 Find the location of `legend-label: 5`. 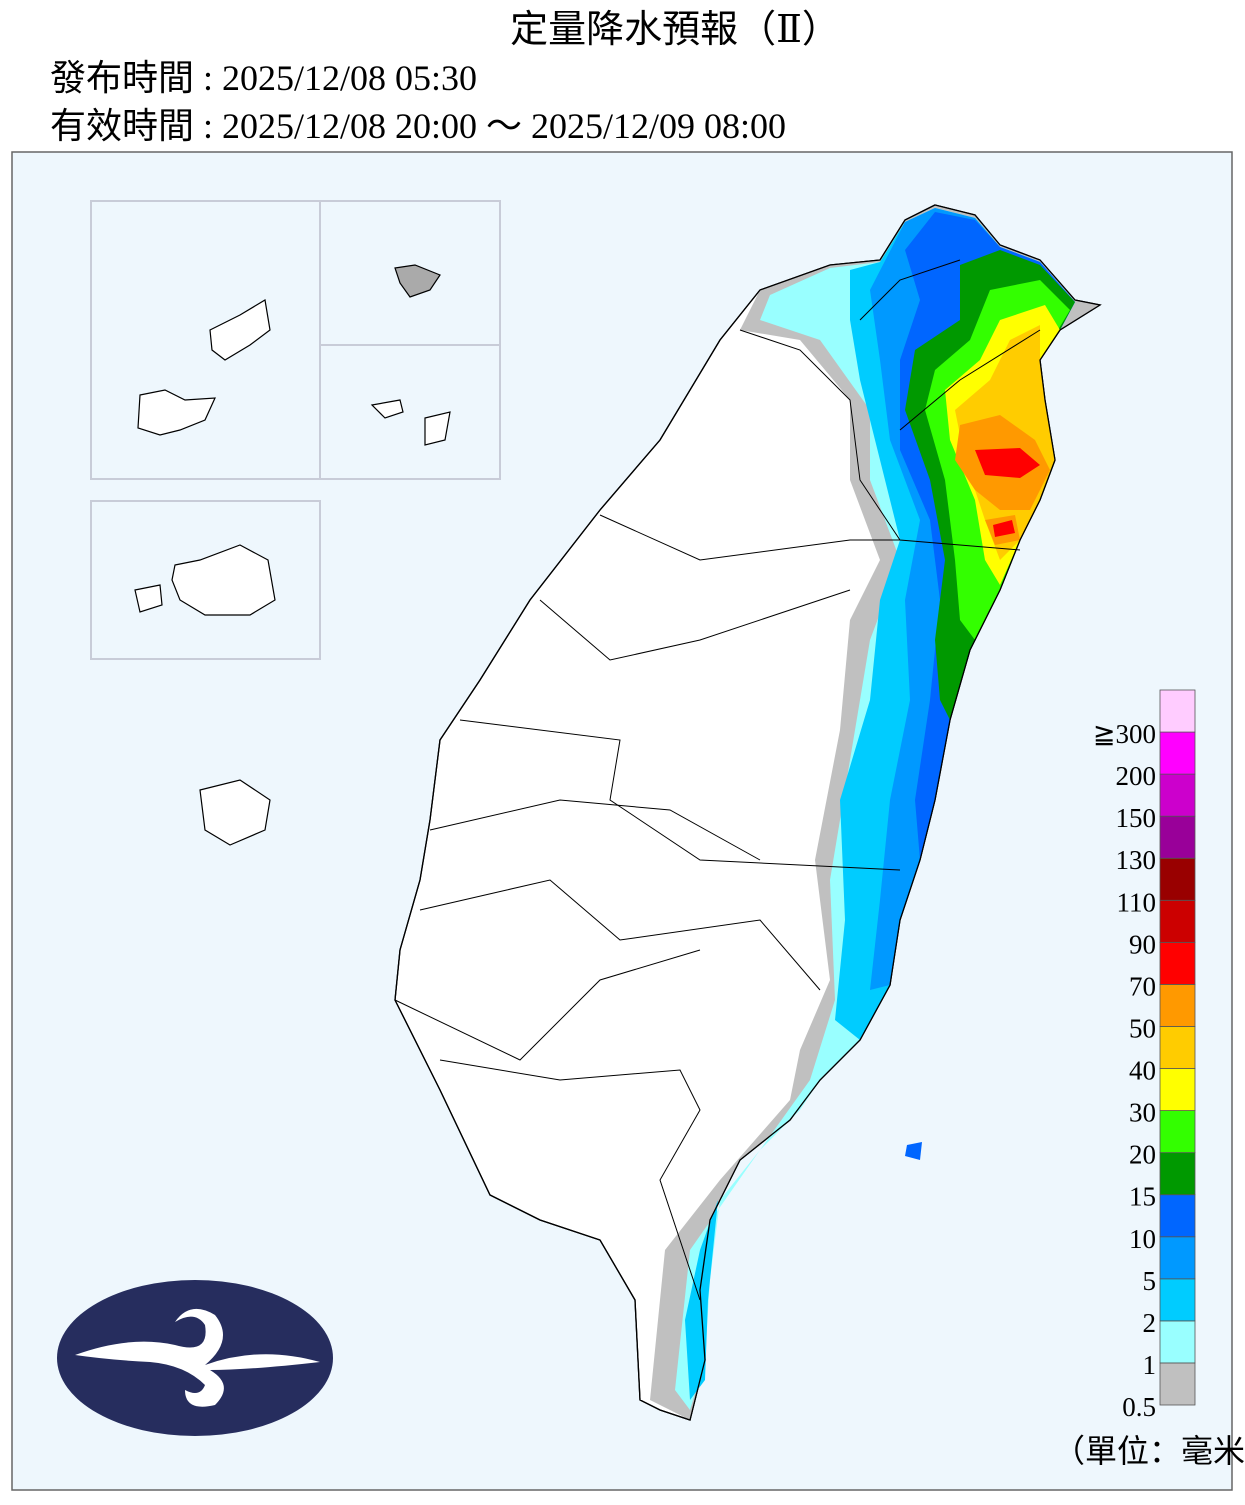

legend-label: 5 is located at coordinates (1150, 1281).